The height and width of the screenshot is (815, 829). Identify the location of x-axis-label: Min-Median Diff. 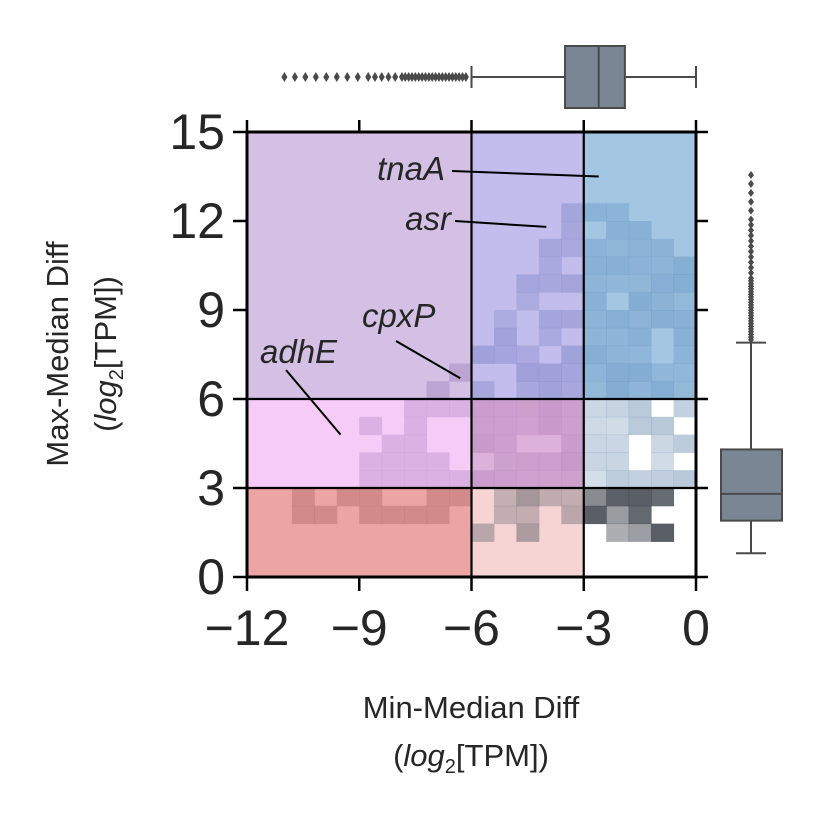
(471, 707).